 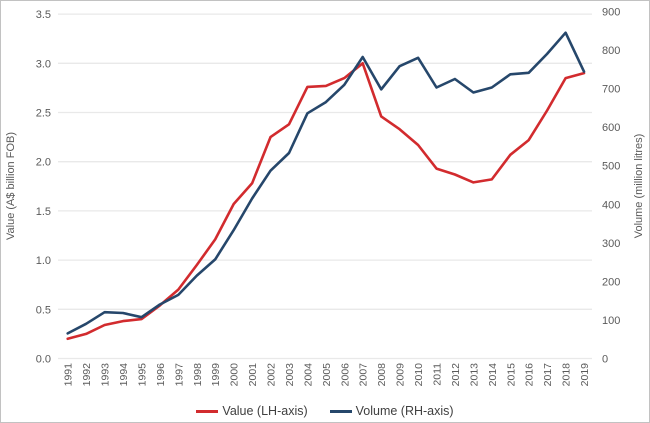 What do you see at coordinates (456, 375) in the screenshot?
I see `svg-text: 2012` at bounding box center [456, 375].